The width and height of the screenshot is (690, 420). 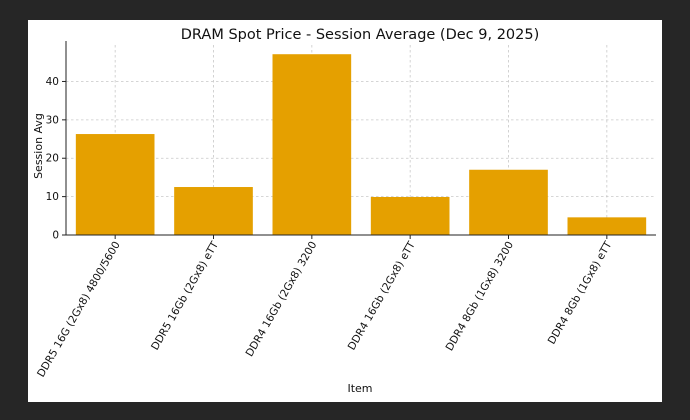 I want to click on y-tick-label: 30, so click(x=52, y=120).